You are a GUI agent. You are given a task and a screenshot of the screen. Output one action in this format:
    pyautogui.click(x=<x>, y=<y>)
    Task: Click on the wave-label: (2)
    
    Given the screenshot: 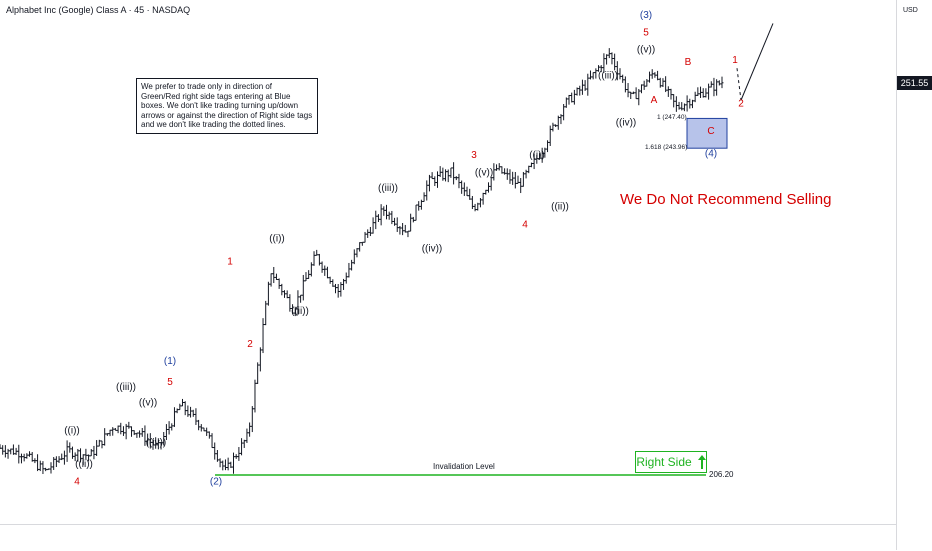 What is the action you would take?
    pyautogui.click(x=216, y=481)
    